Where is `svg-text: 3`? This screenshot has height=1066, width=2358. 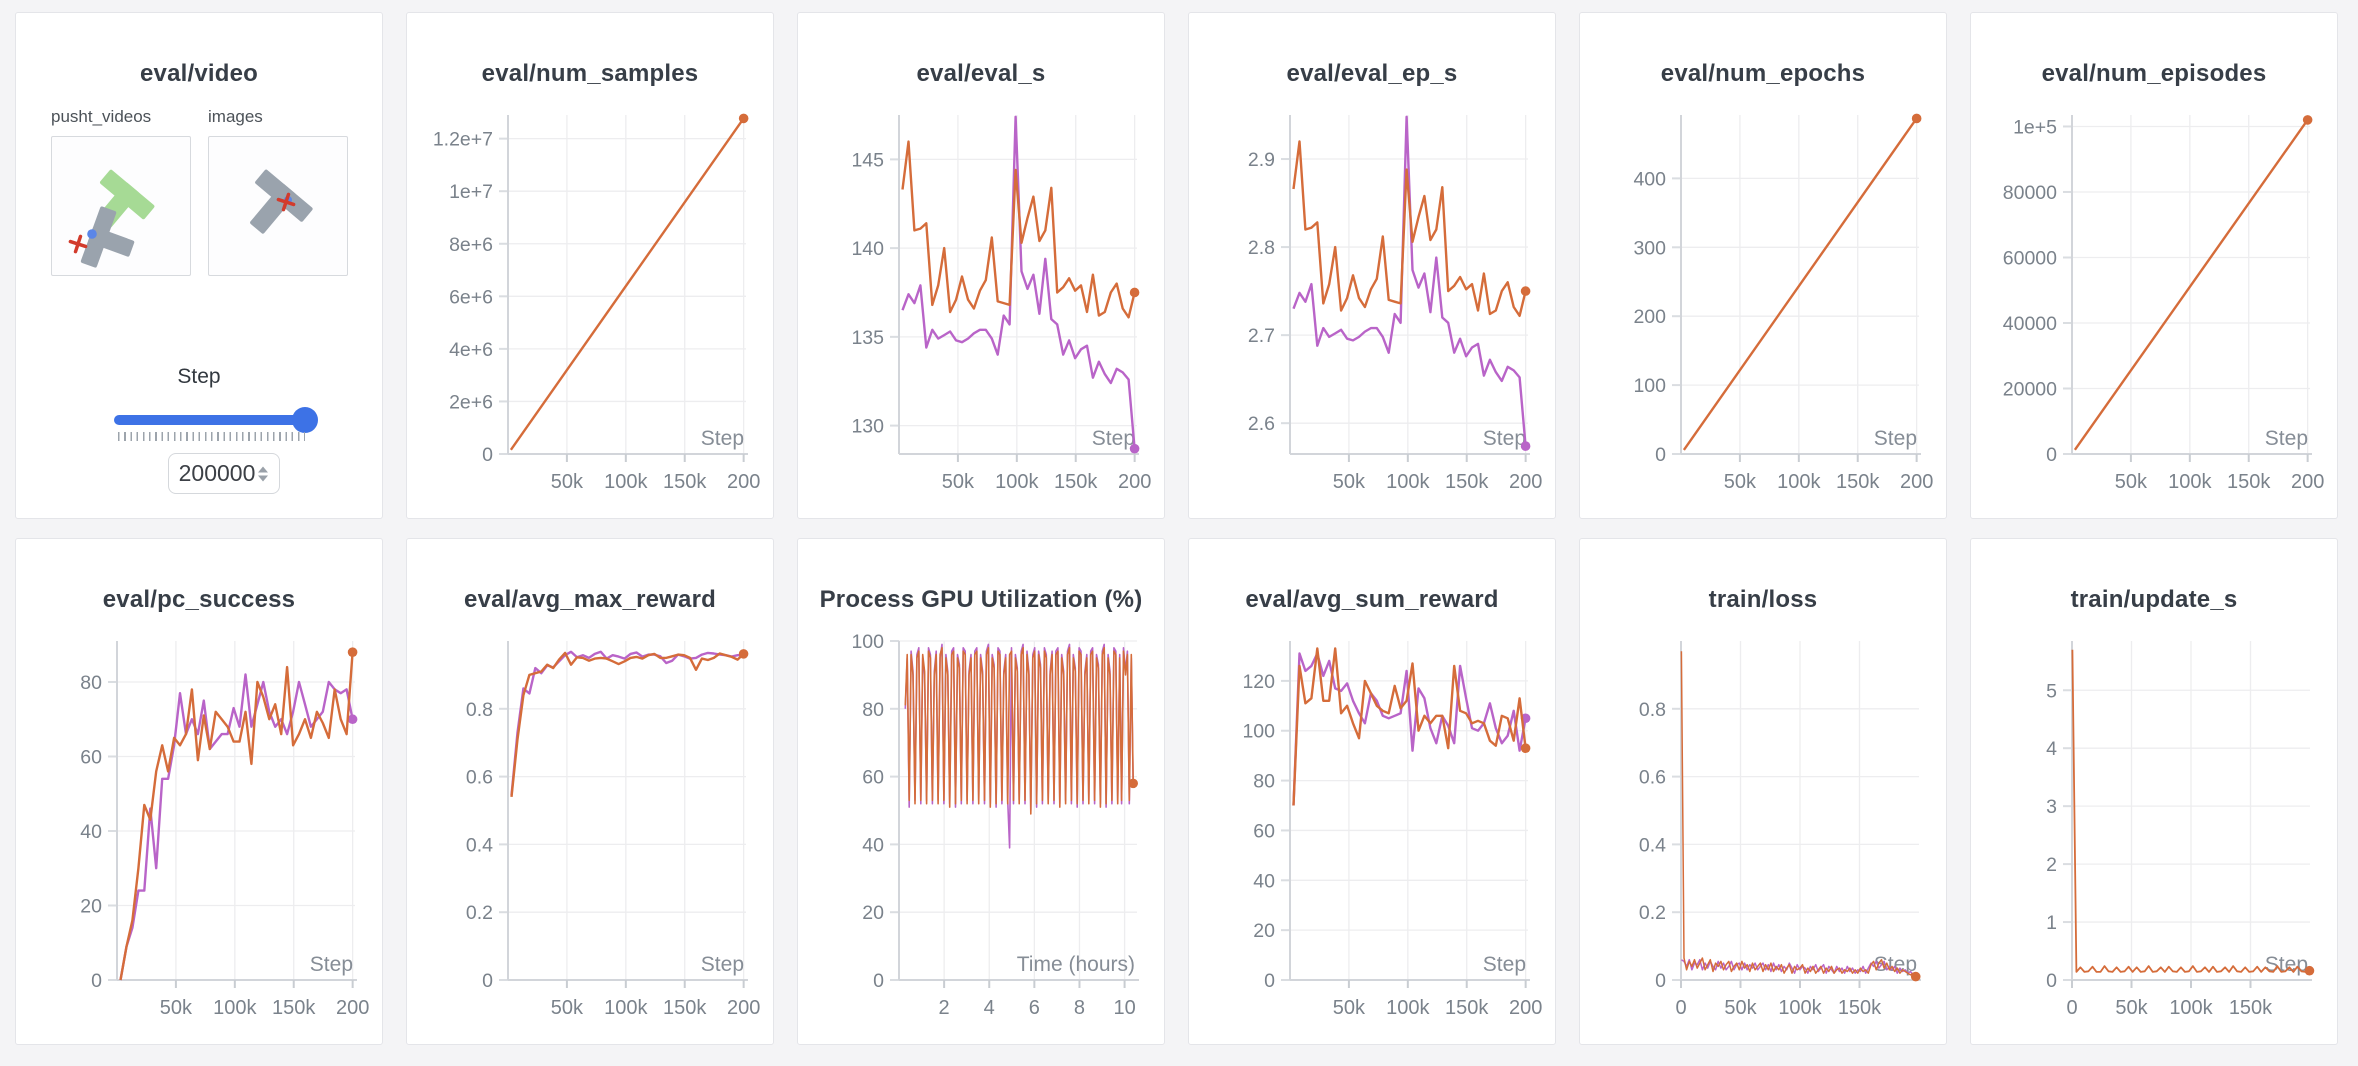
svg-text: 3 is located at coordinates (2051, 807).